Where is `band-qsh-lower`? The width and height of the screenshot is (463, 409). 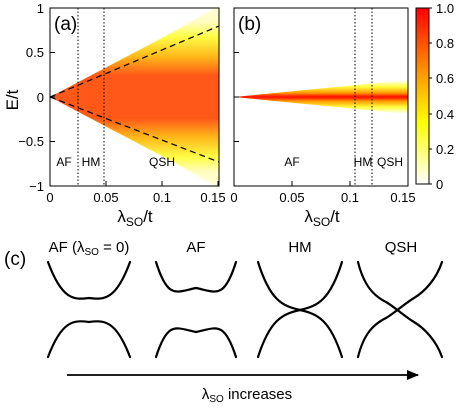
band-qsh-lower is located at coordinates (400, 309).